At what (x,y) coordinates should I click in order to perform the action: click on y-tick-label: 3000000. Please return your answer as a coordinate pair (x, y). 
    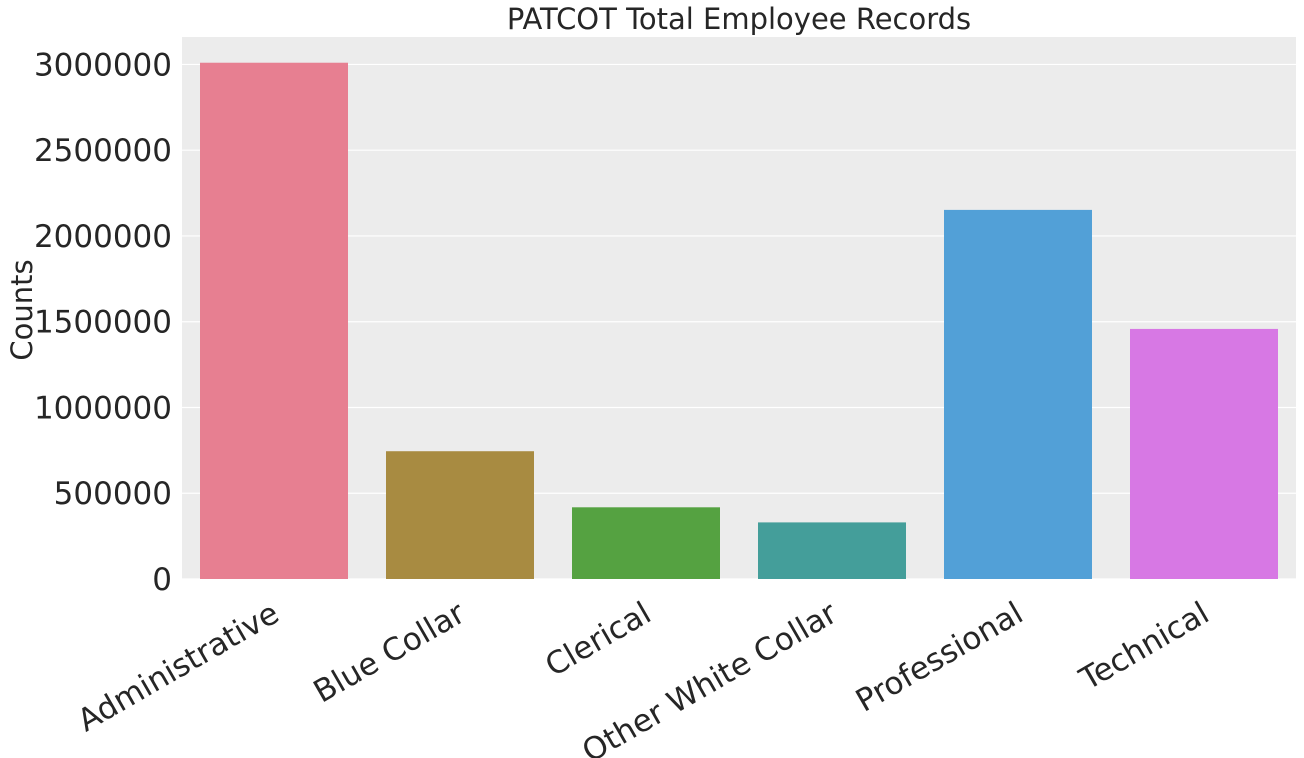
    Looking at the image, I should click on (103, 65).